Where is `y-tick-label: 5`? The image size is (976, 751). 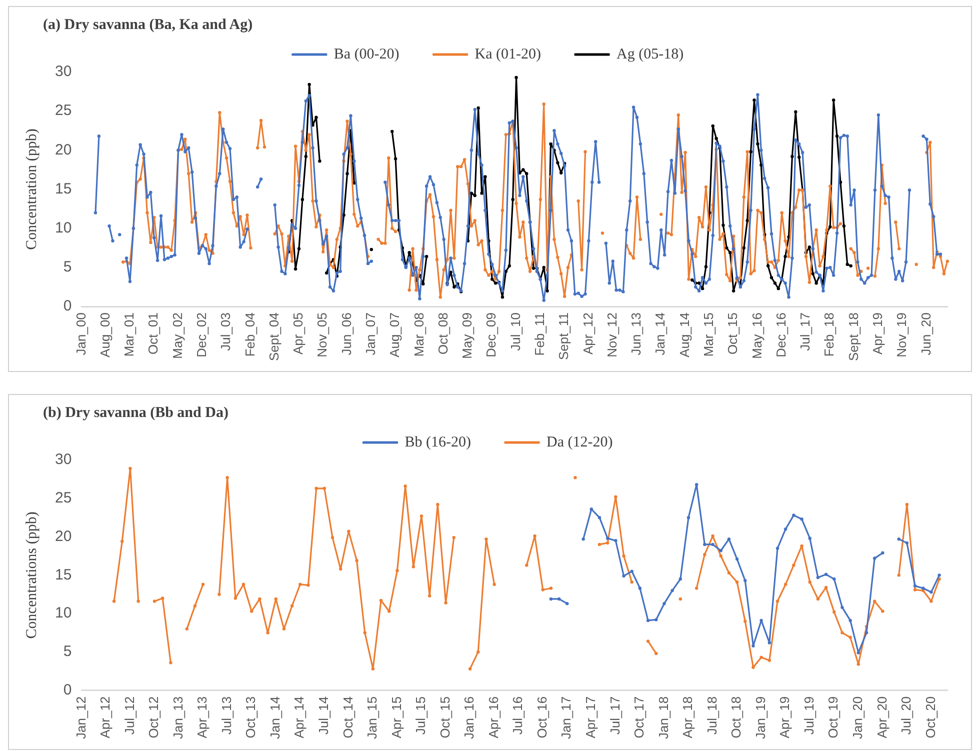
y-tick-label: 5 is located at coordinates (67, 267).